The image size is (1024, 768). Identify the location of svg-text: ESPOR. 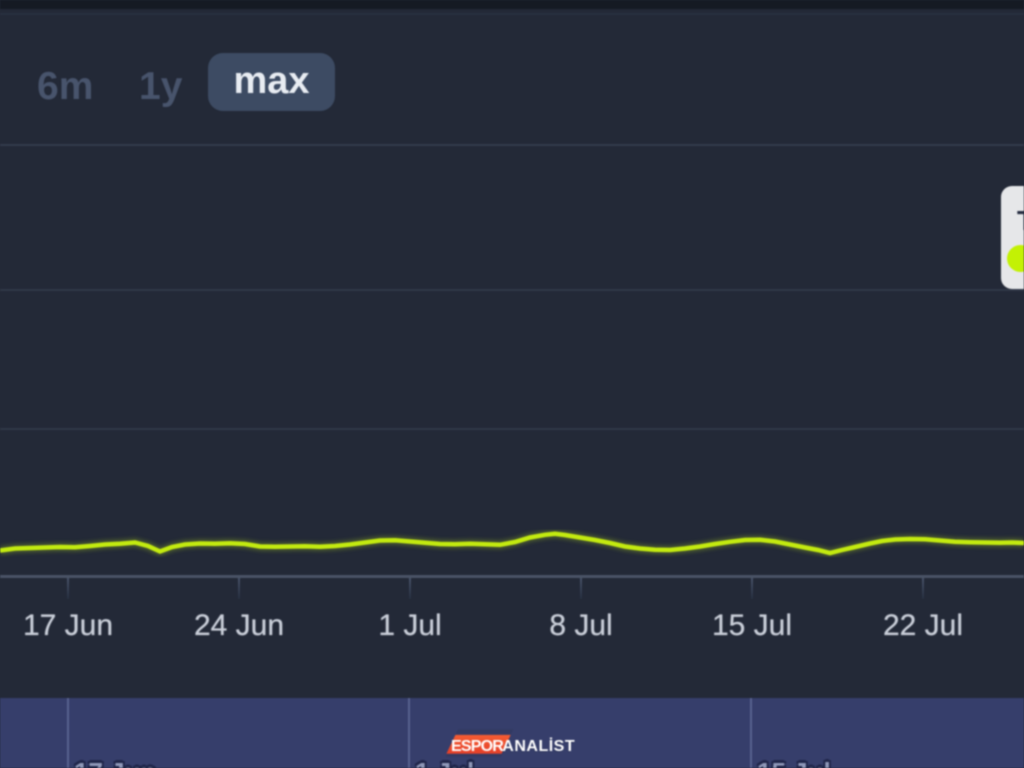
(477, 746).